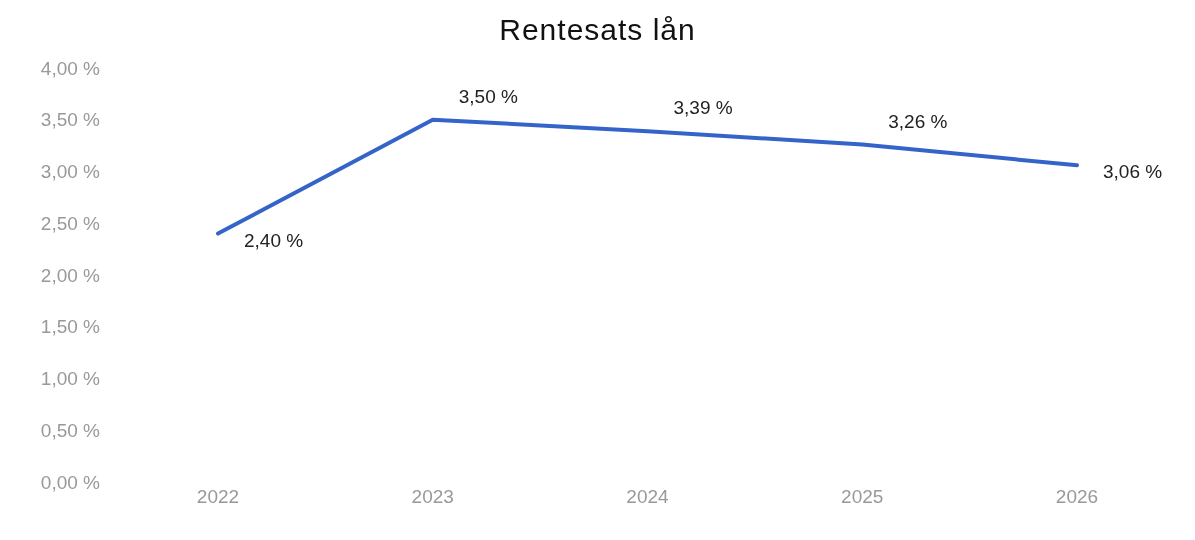  I want to click on data-label: 3,39 %, so click(703, 108).